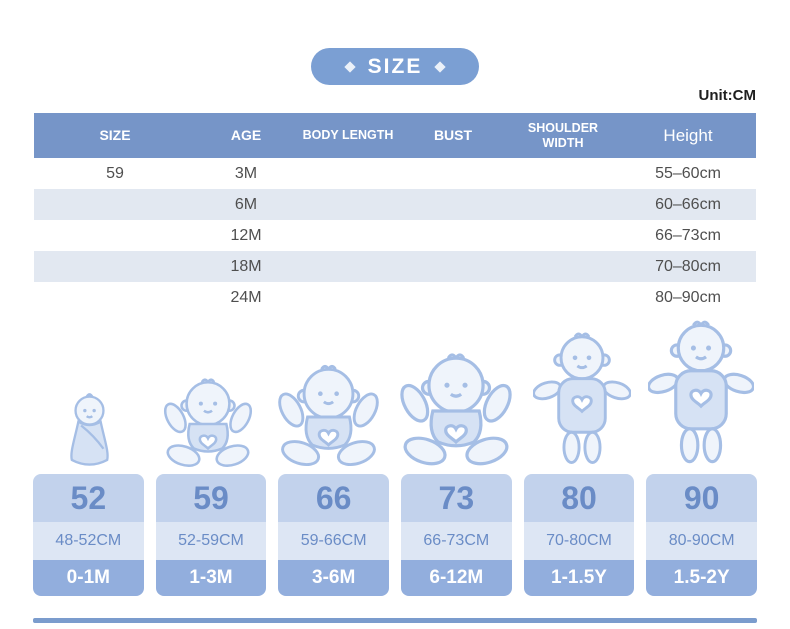  What do you see at coordinates (395, 42) in the screenshot?
I see `badge-row: SIZE` at bounding box center [395, 42].